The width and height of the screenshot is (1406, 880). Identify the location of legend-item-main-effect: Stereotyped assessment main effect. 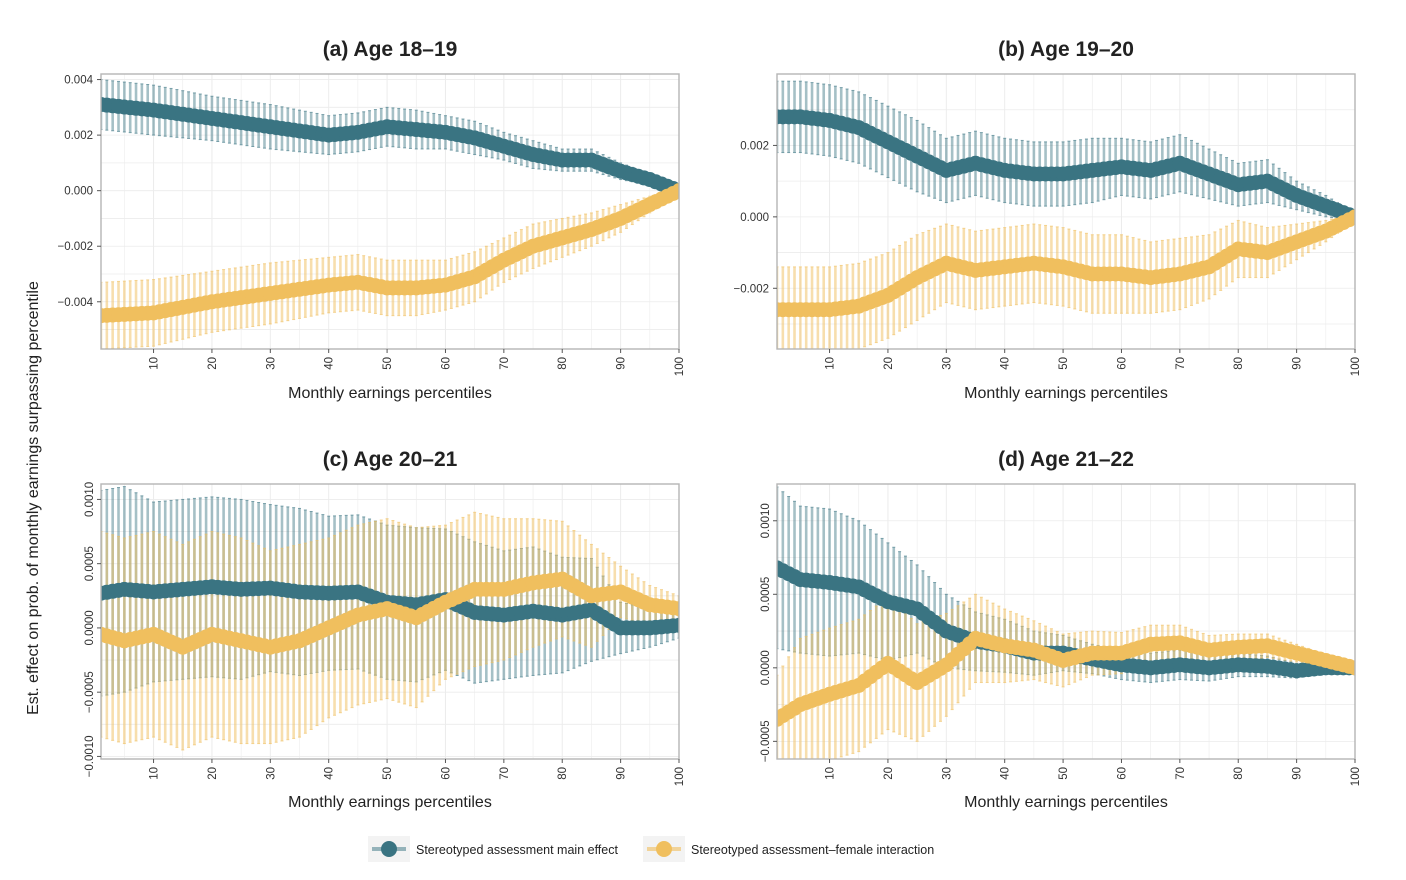
(493, 849).